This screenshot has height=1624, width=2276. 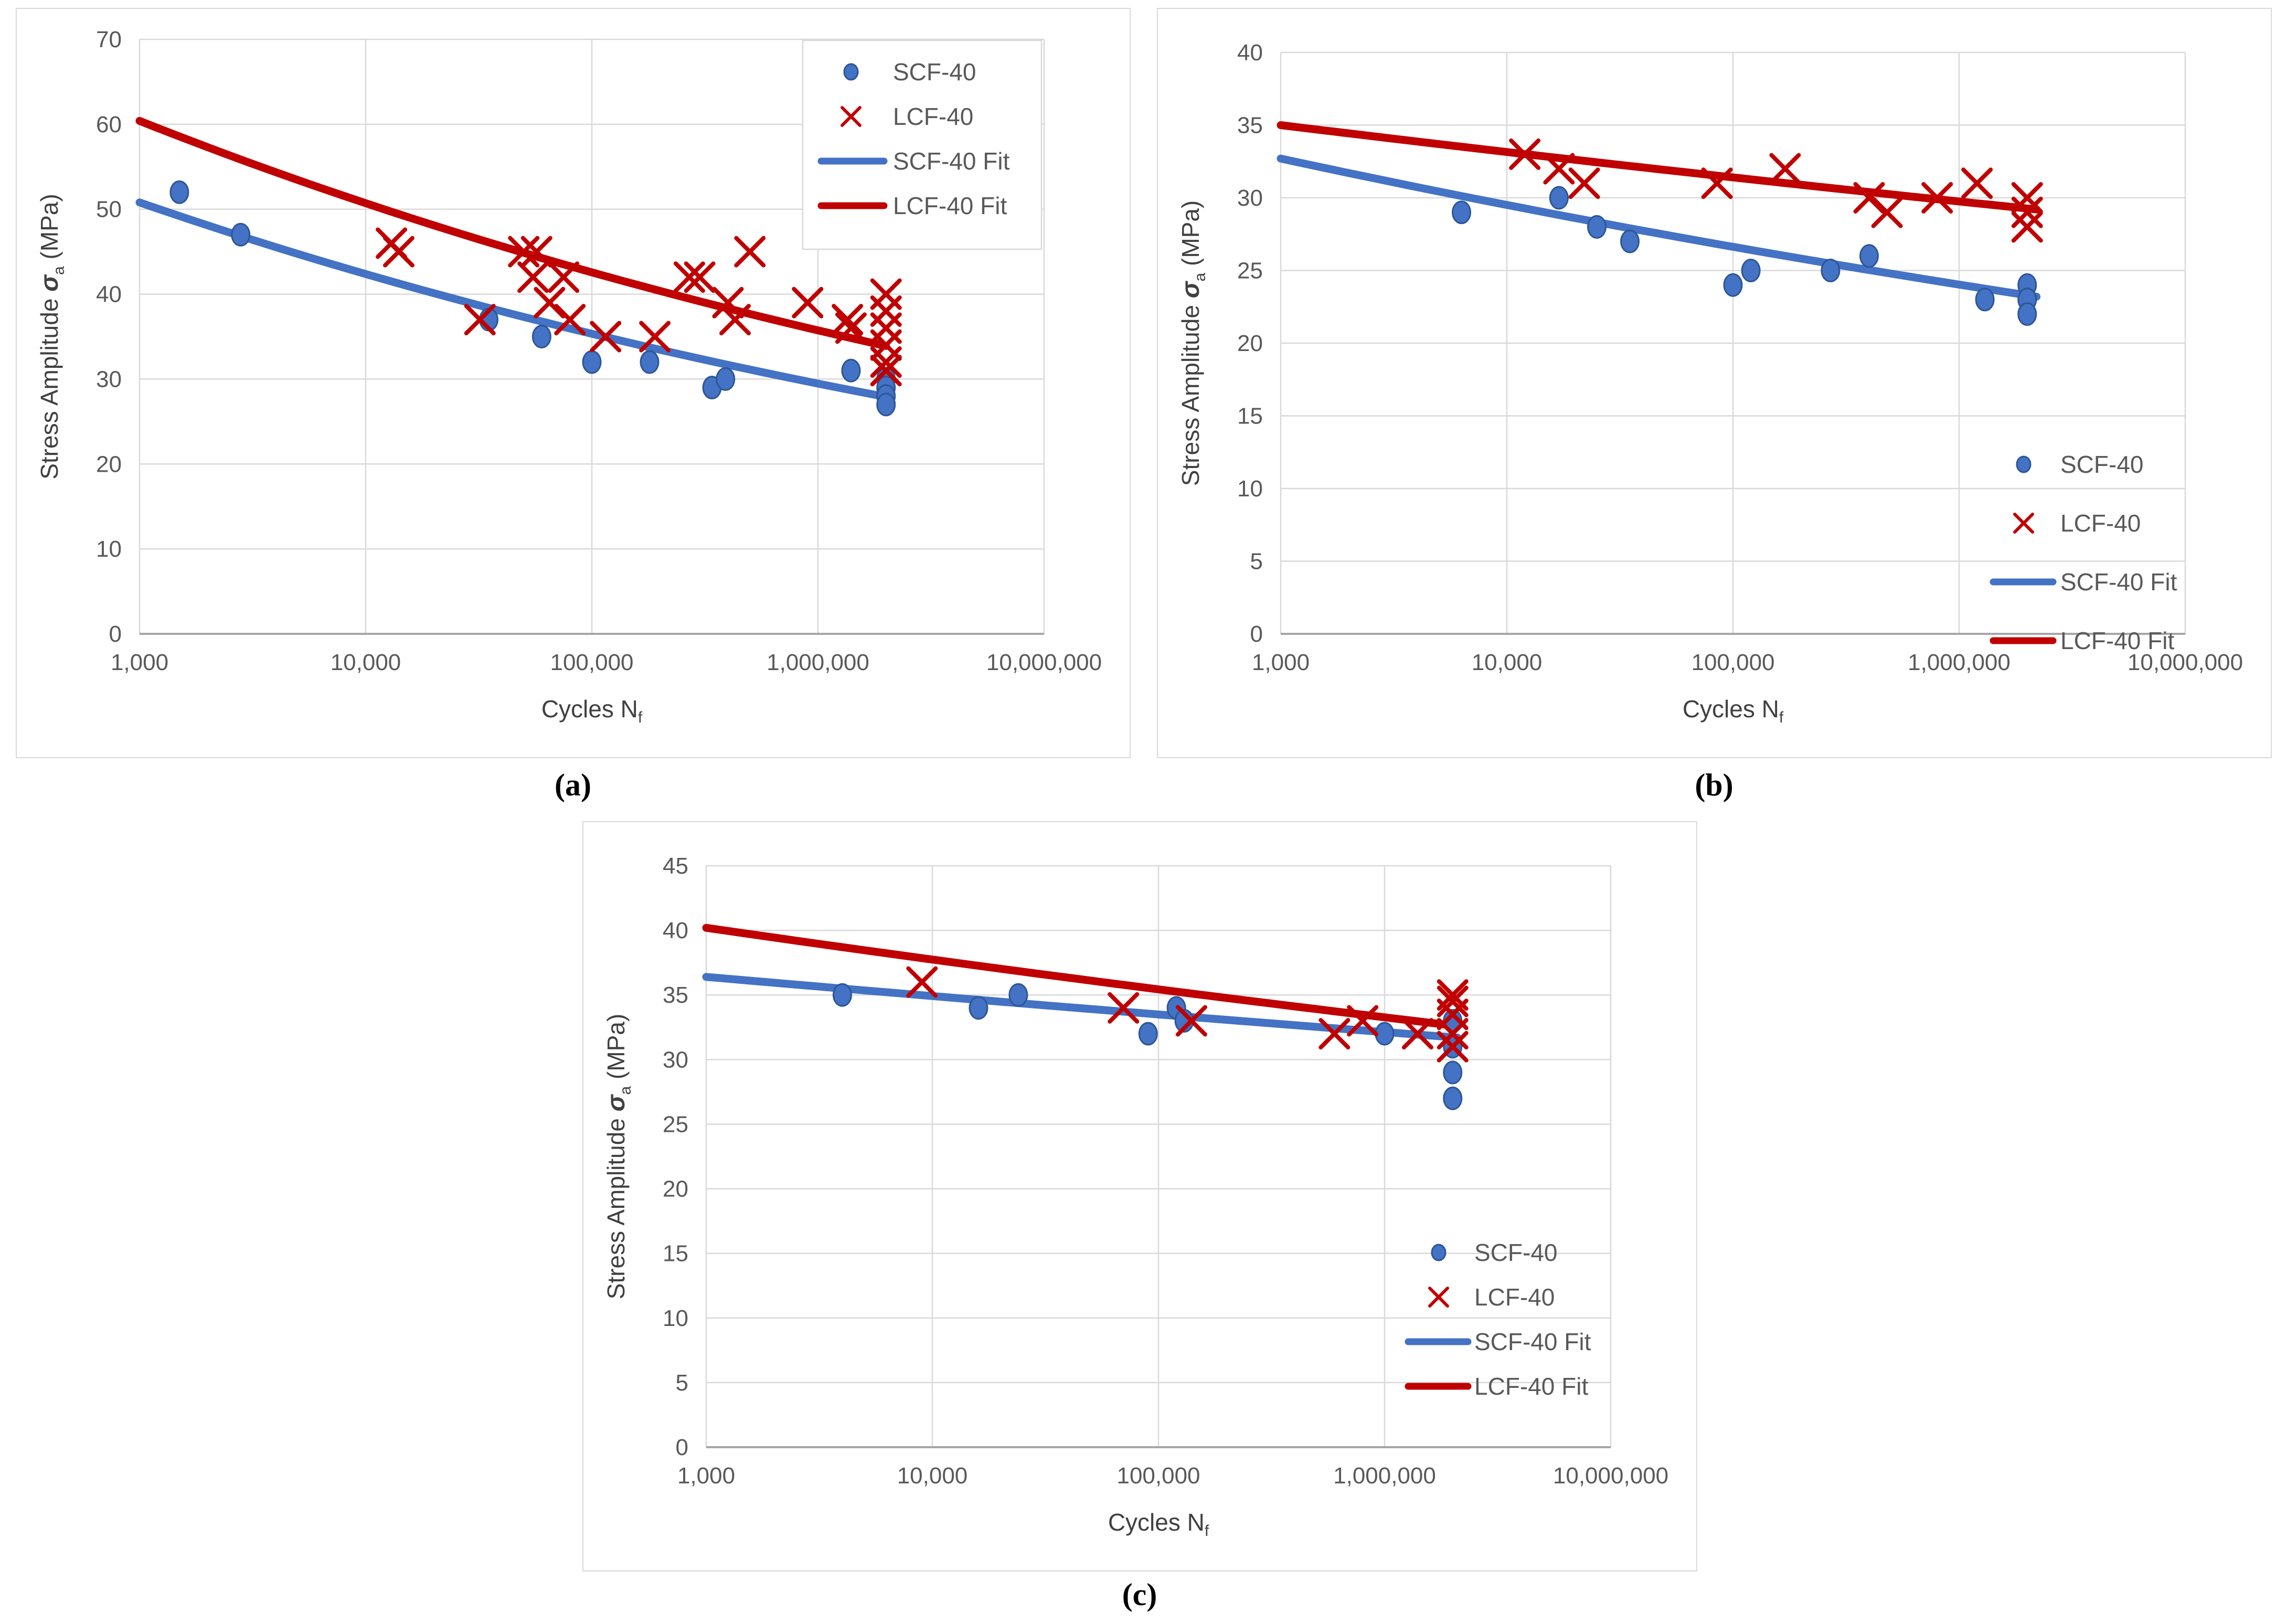 I want to click on svg-text: 10,000, so click(x=933, y=1476).